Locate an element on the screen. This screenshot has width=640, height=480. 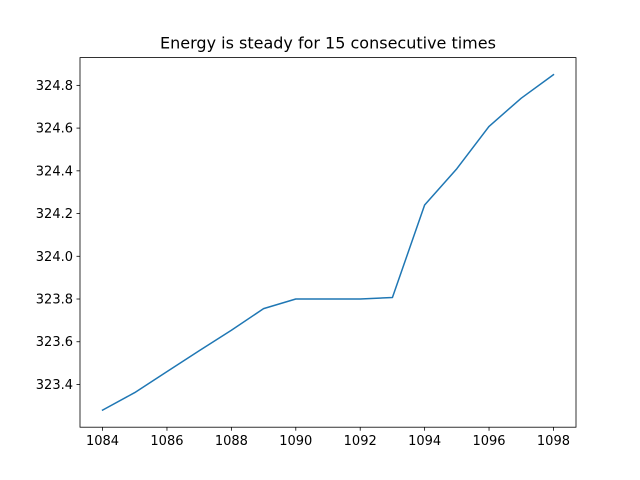
y-tick-label: 324.4 is located at coordinates (54, 171).